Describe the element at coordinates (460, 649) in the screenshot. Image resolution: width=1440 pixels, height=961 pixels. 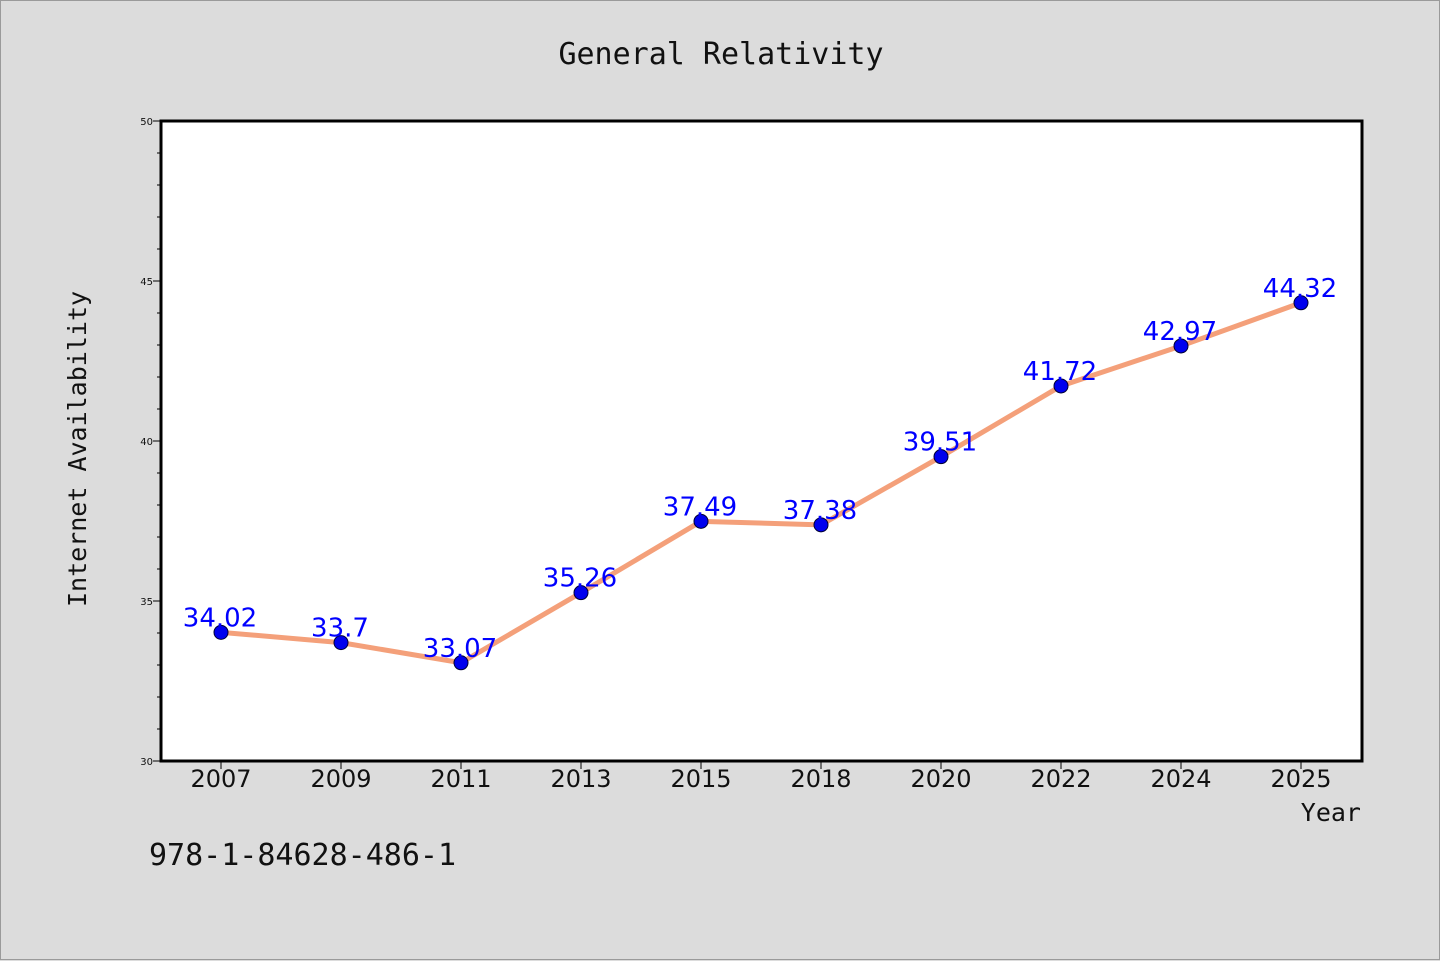
I see `data-label: 33.07` at that location.